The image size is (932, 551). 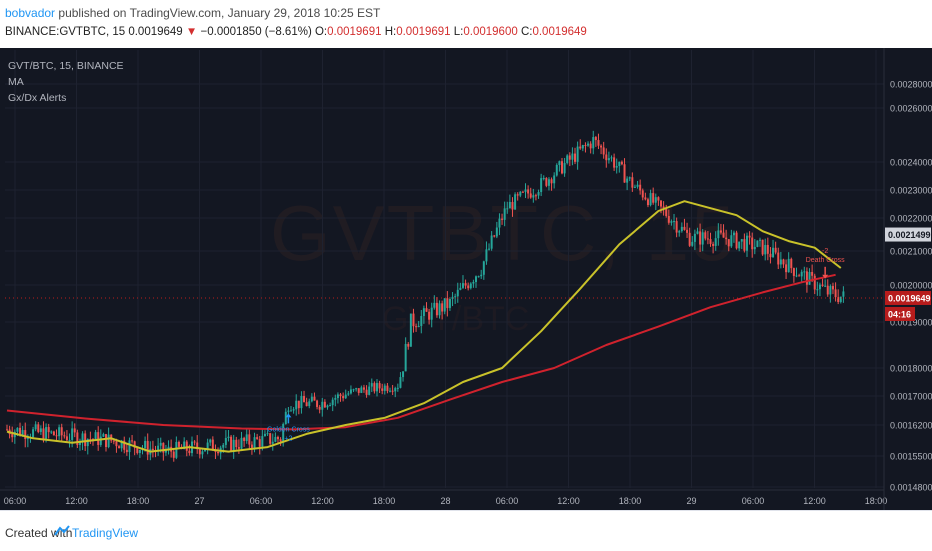 What do you see at coordinates (62, 531) in the screenshot?
I see `tradingview-logo-icon` at bounding box center [62, 531].